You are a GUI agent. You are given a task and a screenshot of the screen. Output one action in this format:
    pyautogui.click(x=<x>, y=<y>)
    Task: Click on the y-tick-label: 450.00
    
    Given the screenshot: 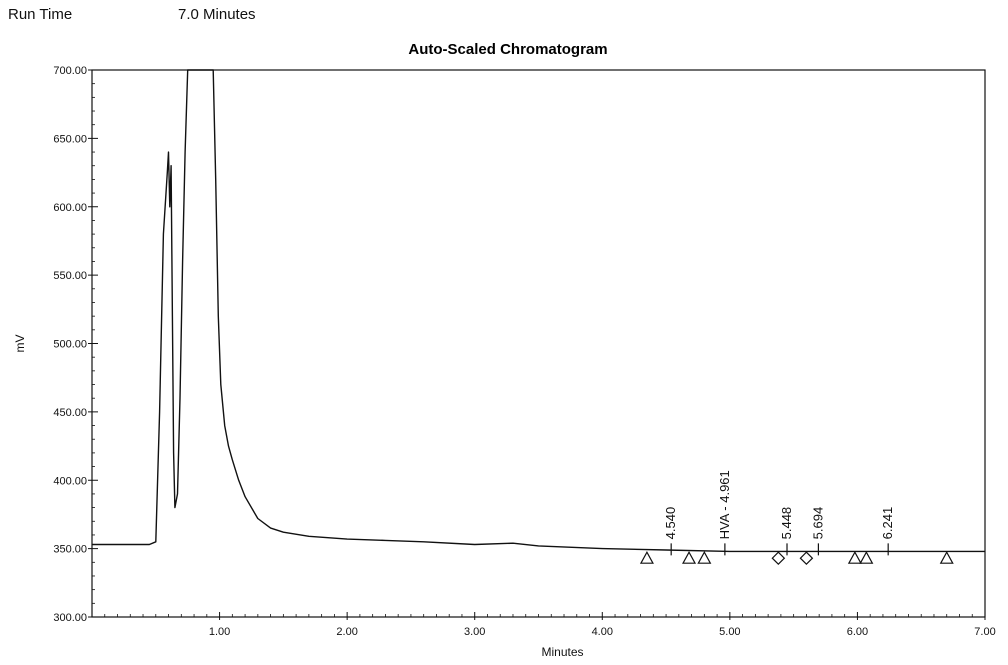 What is the action you would take?
    pyautogui.click(x=70, y=413)
    